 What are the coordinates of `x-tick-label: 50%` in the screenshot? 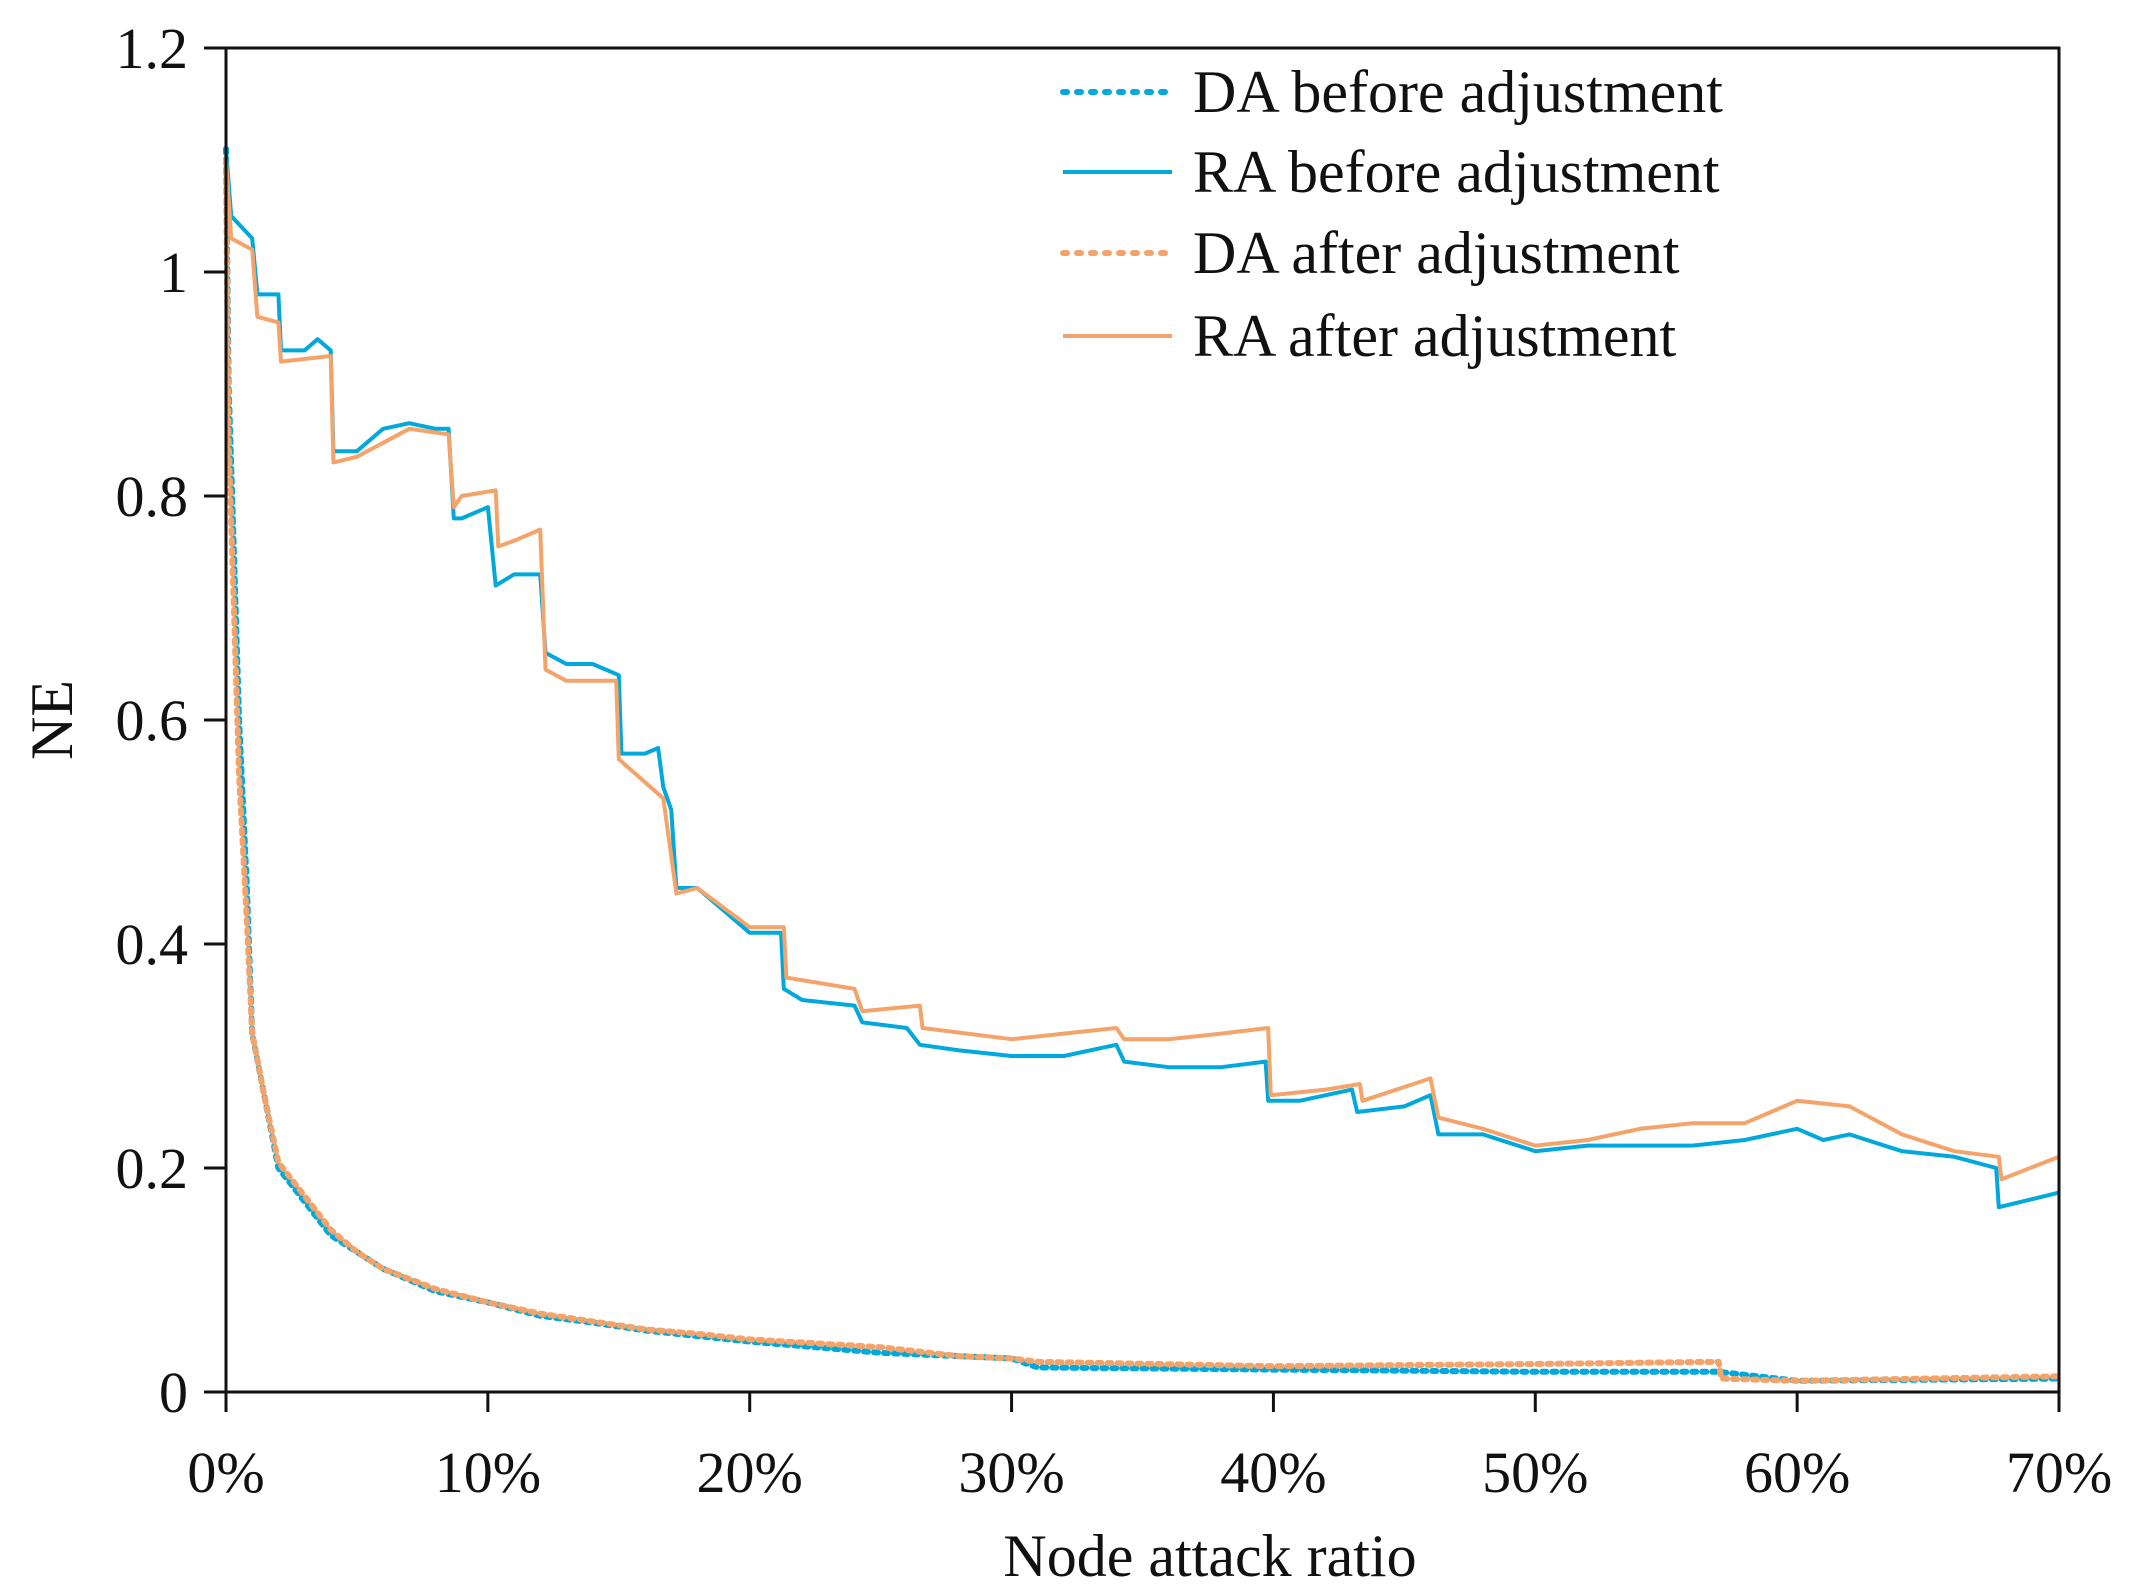 It's located at (1535, 1472).